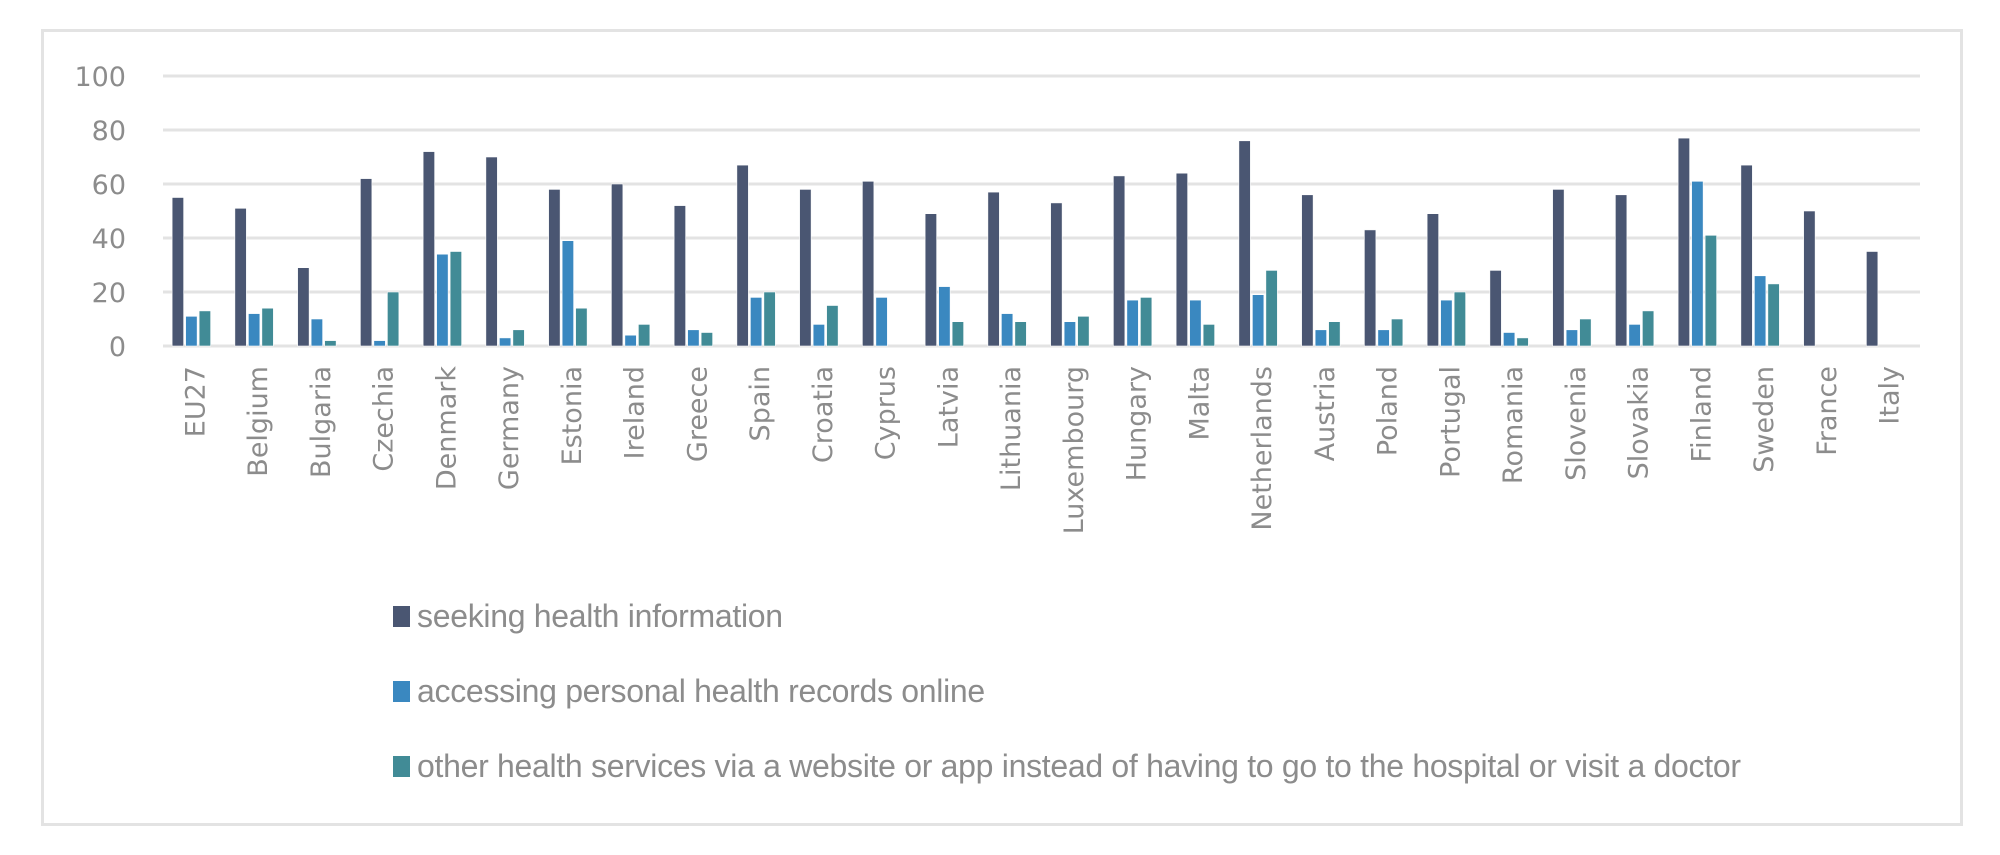 The image size is (2000, 855). Describe the element at coordinates (1764, 419) in the screenshot. I see `x-tick-label: Sweden` at that location.